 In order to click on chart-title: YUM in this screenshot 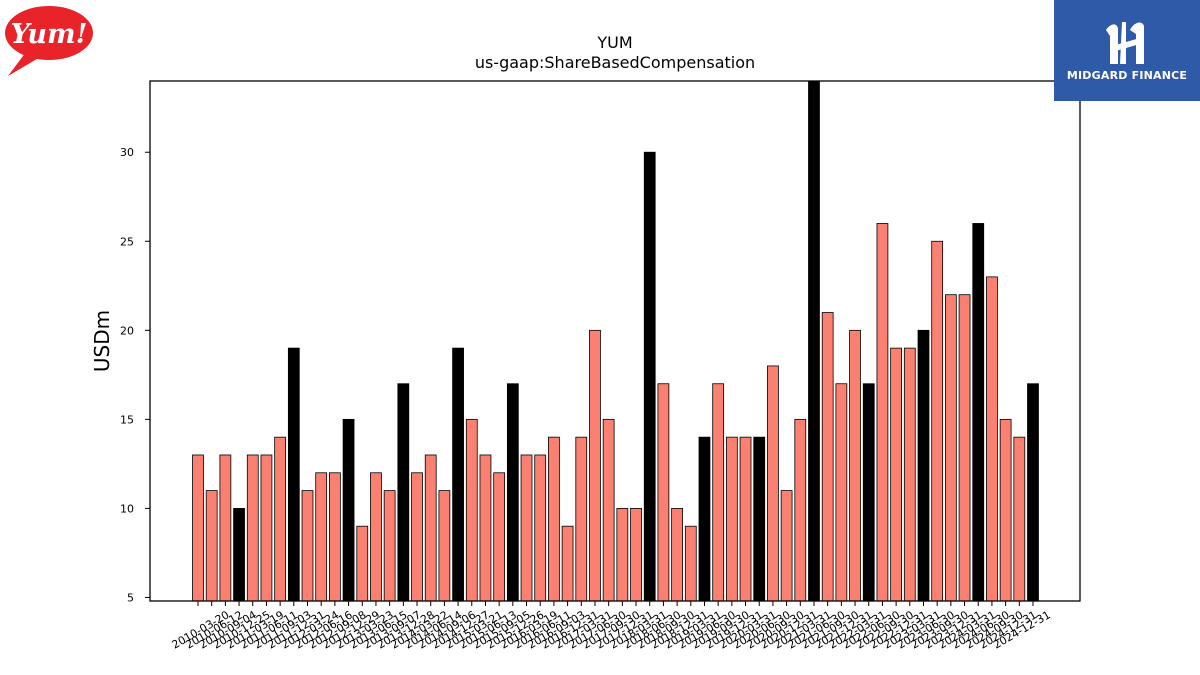, I will do `click(615, 42)`.